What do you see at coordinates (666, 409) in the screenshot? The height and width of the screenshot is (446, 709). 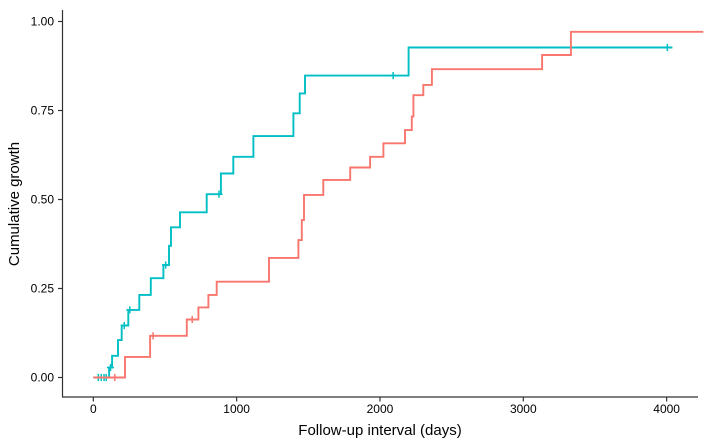 I see `x-tick-label: 4000` at bounding box center [666, 409].